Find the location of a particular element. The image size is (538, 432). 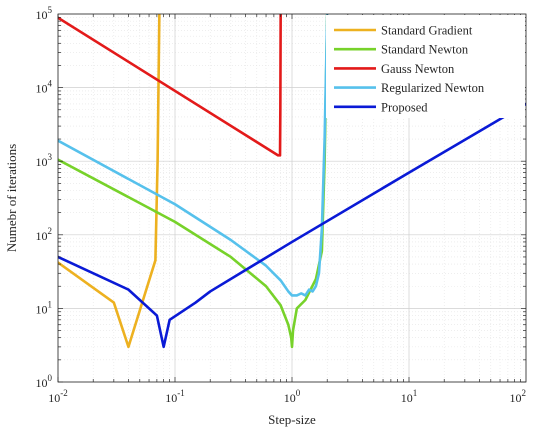

y-tick-label-exponent: 4 is located at coordinates (50, 84).